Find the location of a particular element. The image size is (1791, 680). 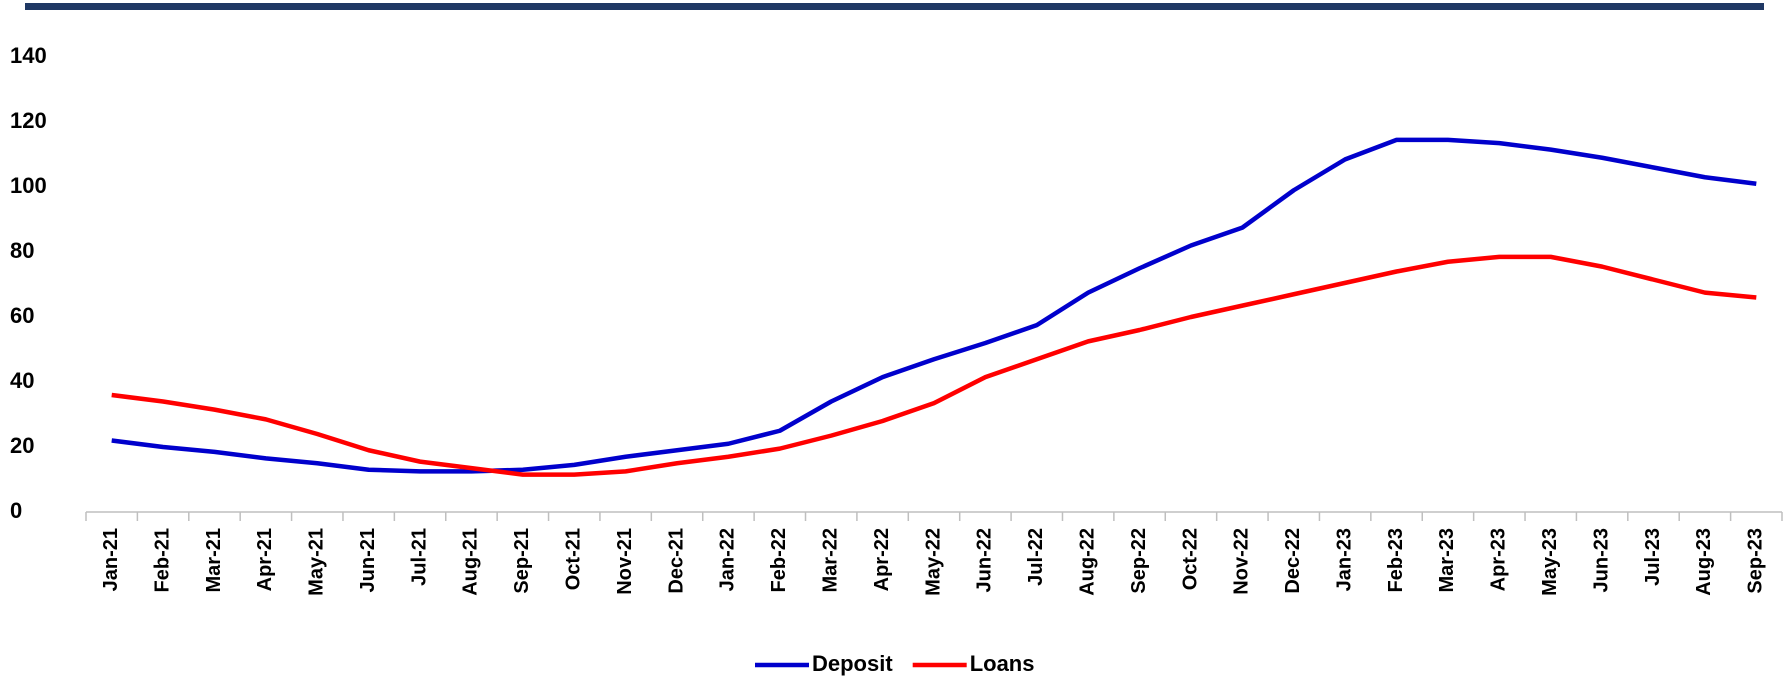

x-tick-label: Jan-21 is located at coordinates (111, 559).